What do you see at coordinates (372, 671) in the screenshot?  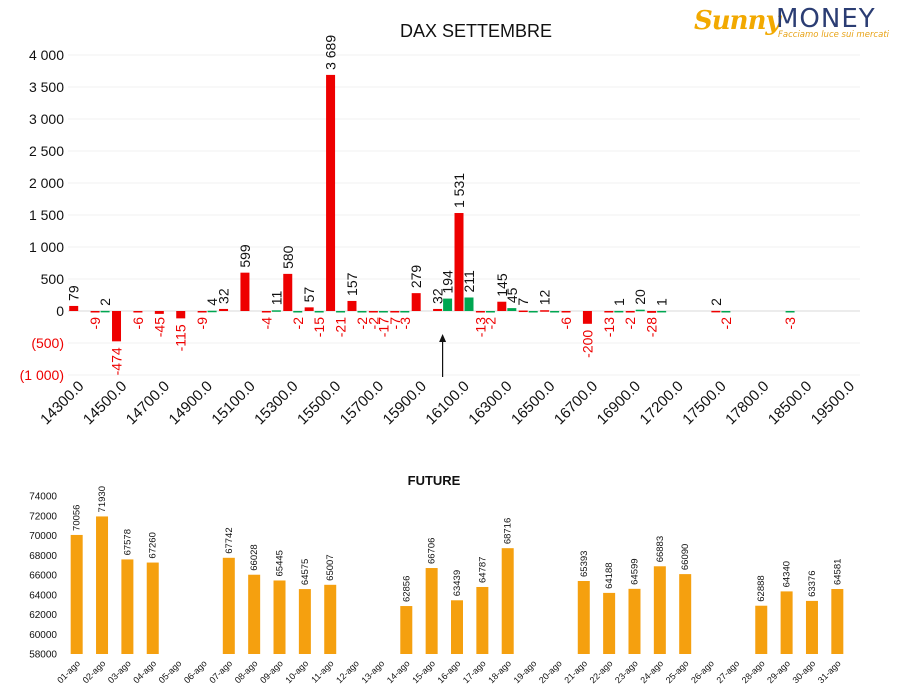 I see `future-x-tick-label: 13-ago` at bounding box center [372, 671].